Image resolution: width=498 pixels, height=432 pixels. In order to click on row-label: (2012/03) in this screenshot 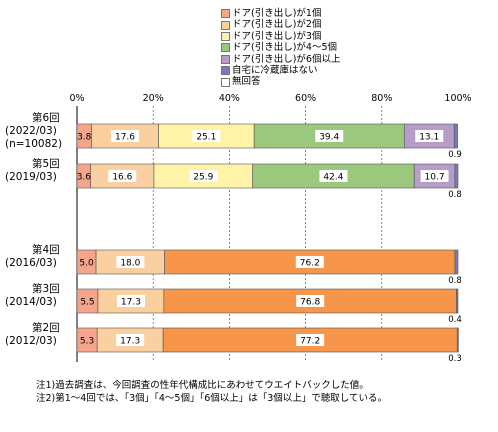, I will do `click(31, 341)`.